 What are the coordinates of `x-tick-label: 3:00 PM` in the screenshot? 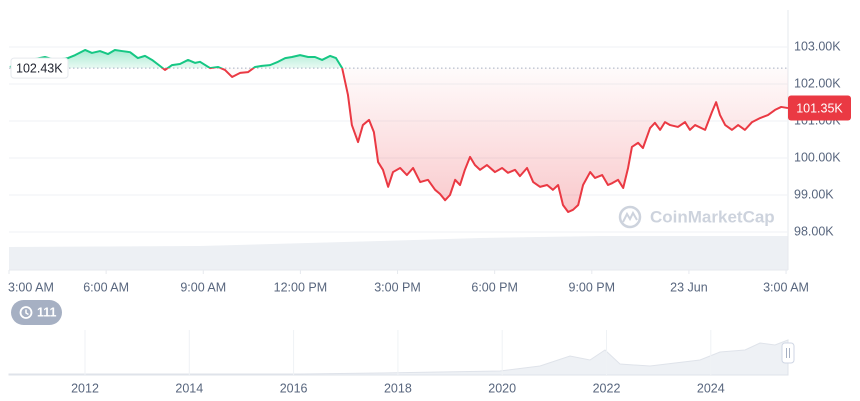 It's located at (397, 287).